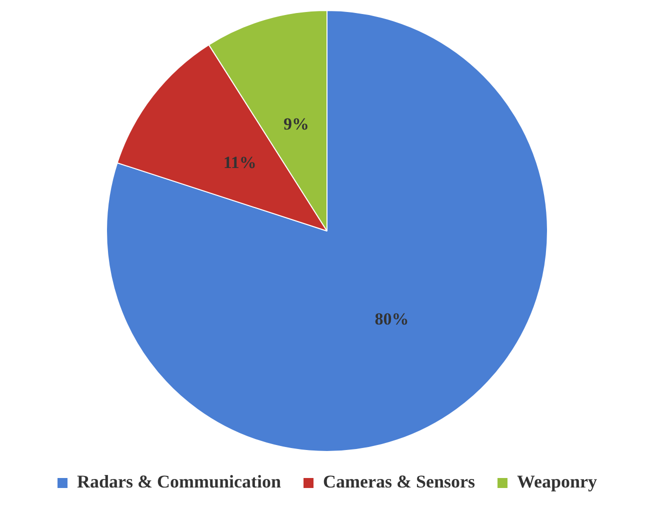 This screenshot has width=654, height=506. Describe the element at coordinates (399, 482) in the screenshot. I see `legend-label: Cameras & Sensors` at that location.